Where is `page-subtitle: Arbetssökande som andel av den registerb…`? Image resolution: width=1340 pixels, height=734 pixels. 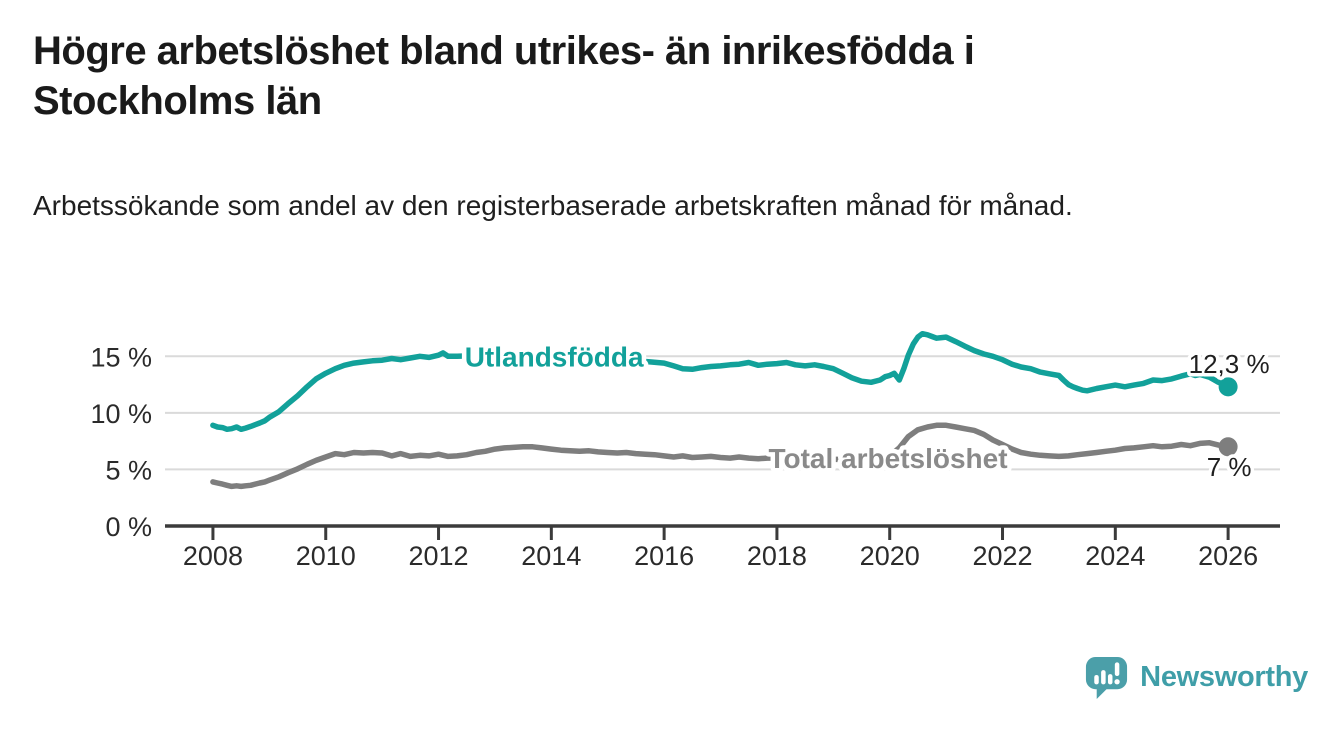
page-subtitle: Arbetssökande som andel av den registerb… is located at coordinates (553, 205).